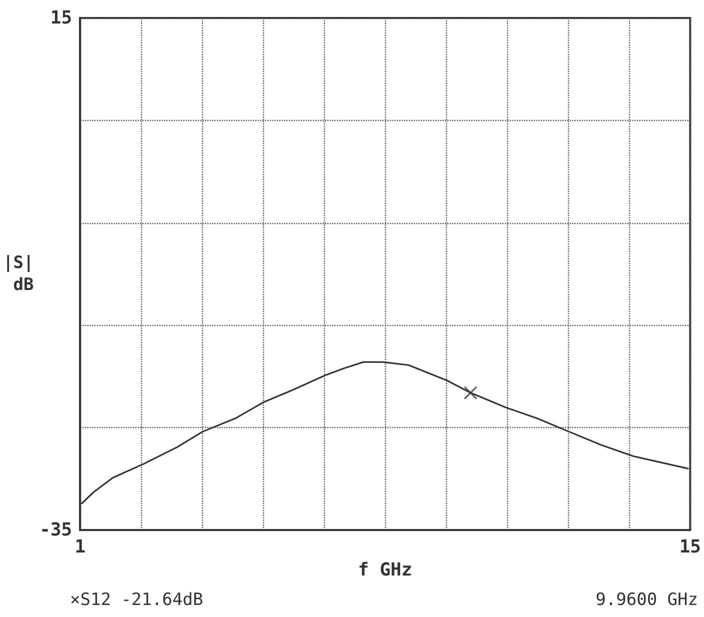 The height and width of the screenshot is (617, 704). Describe the element at coordinates (80, 547) in the screenshot. I see `x-tick-label: 1` at that location.